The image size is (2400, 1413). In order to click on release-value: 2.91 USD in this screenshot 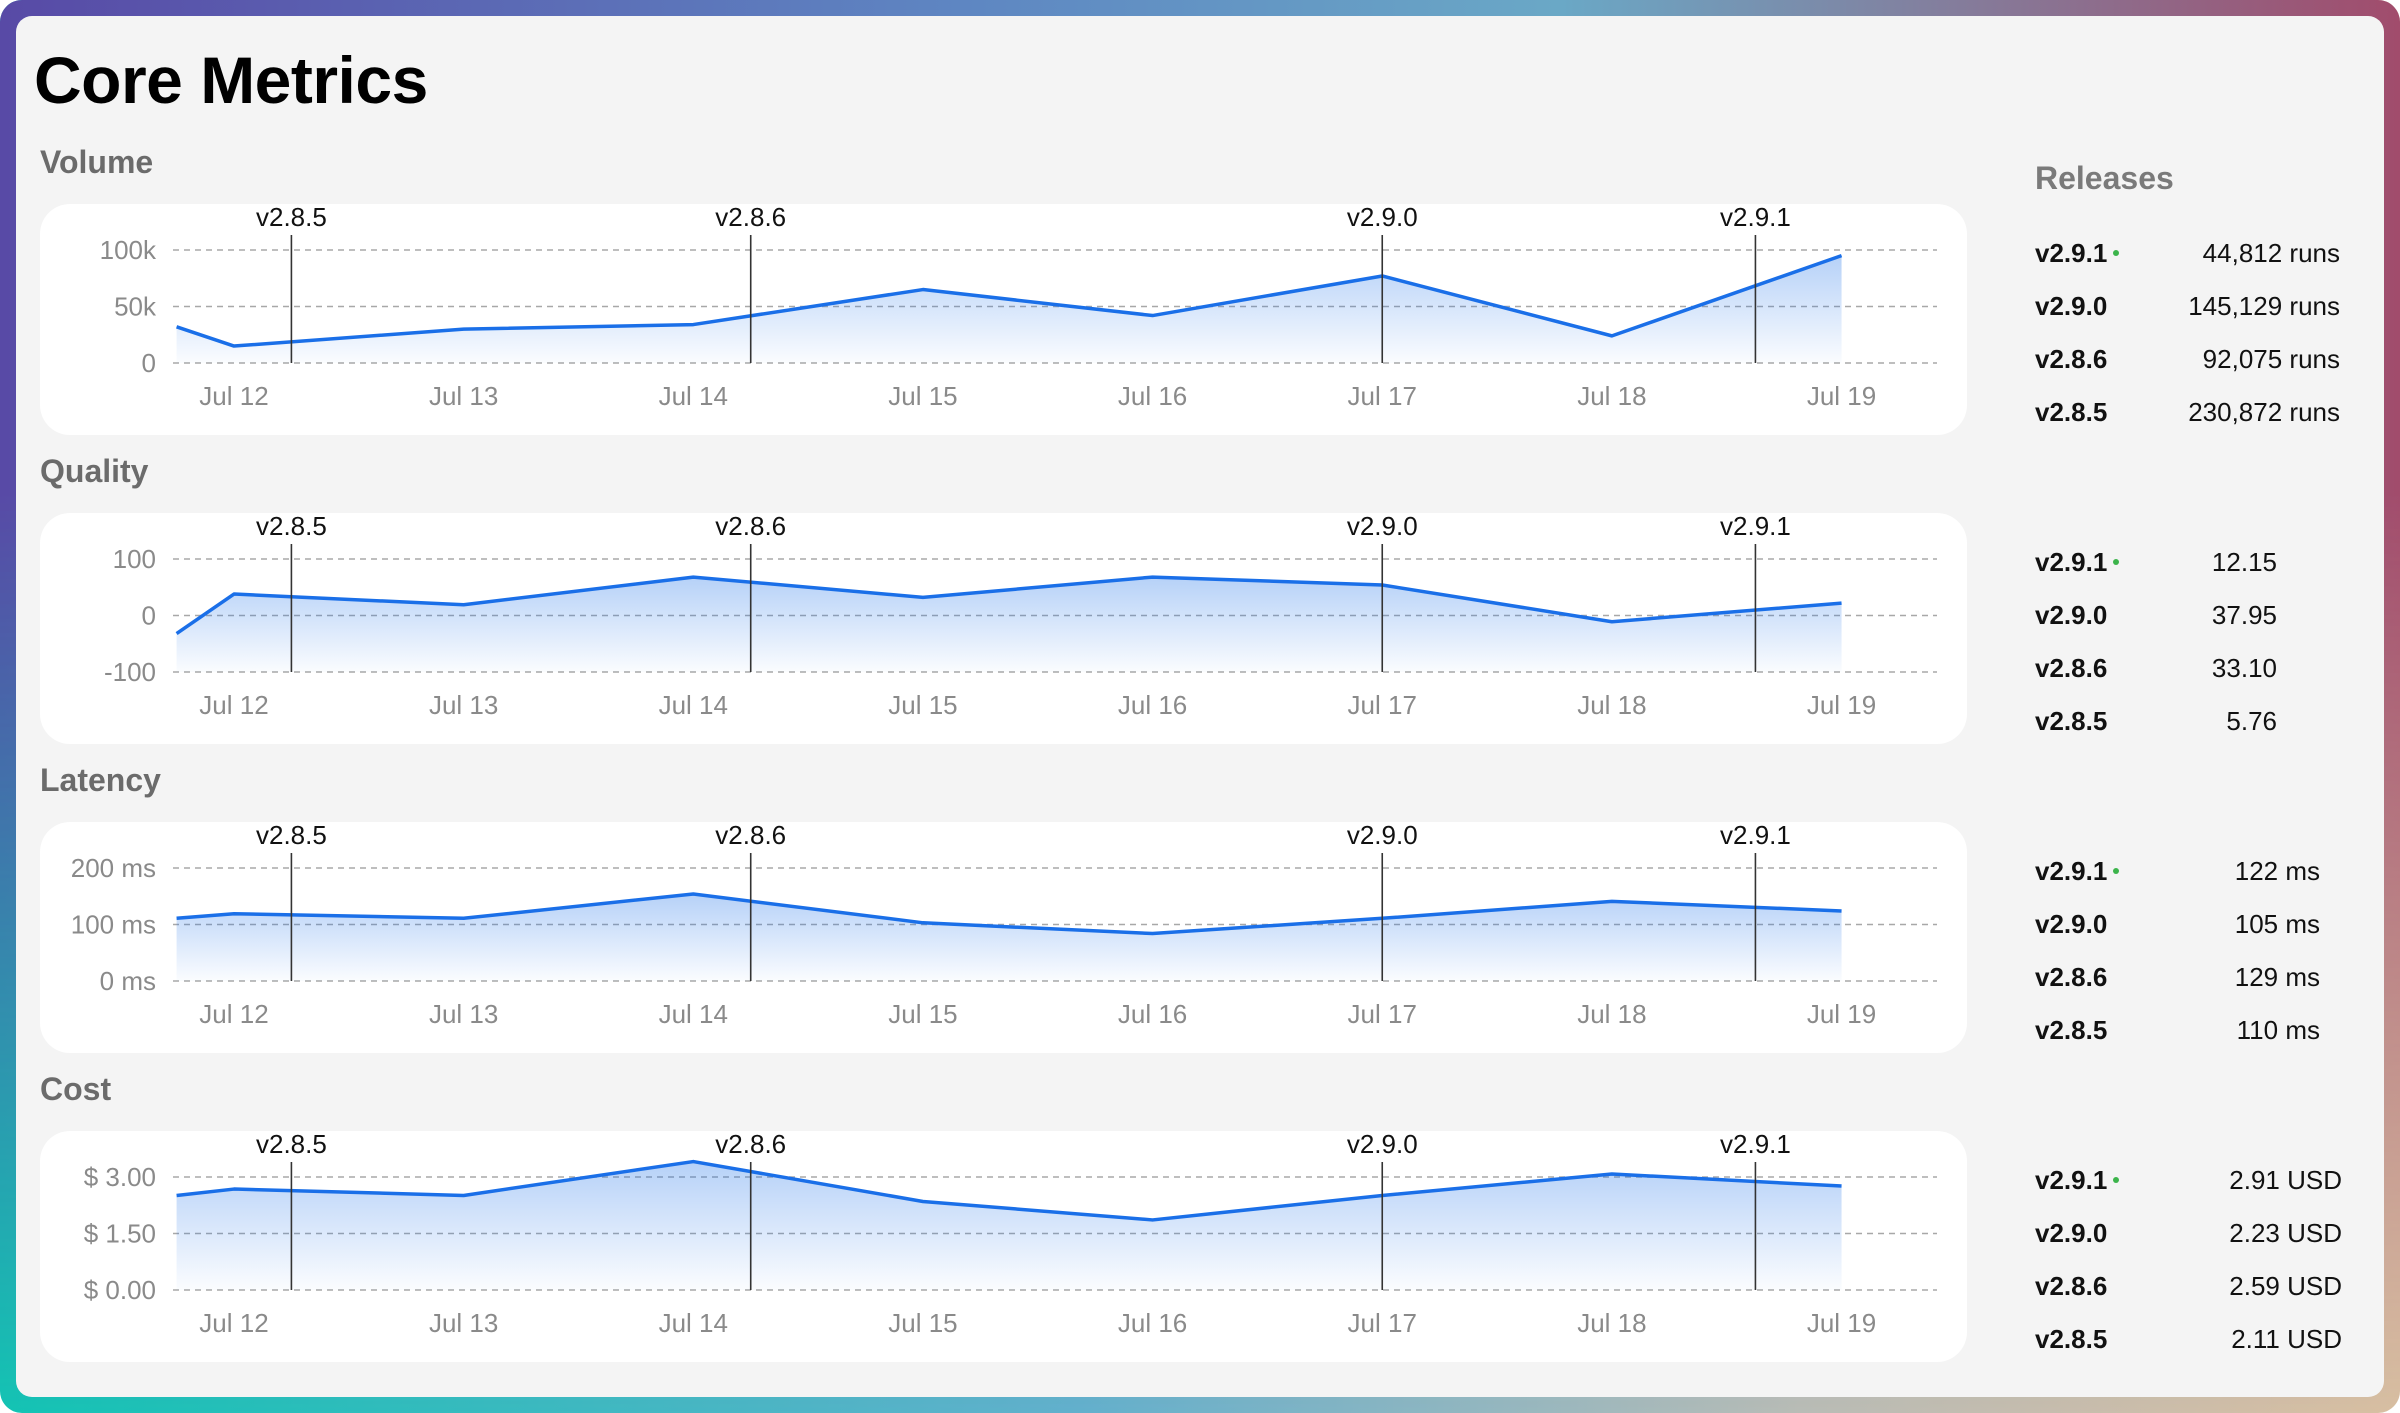, I will do `click(2285, 1180)`.